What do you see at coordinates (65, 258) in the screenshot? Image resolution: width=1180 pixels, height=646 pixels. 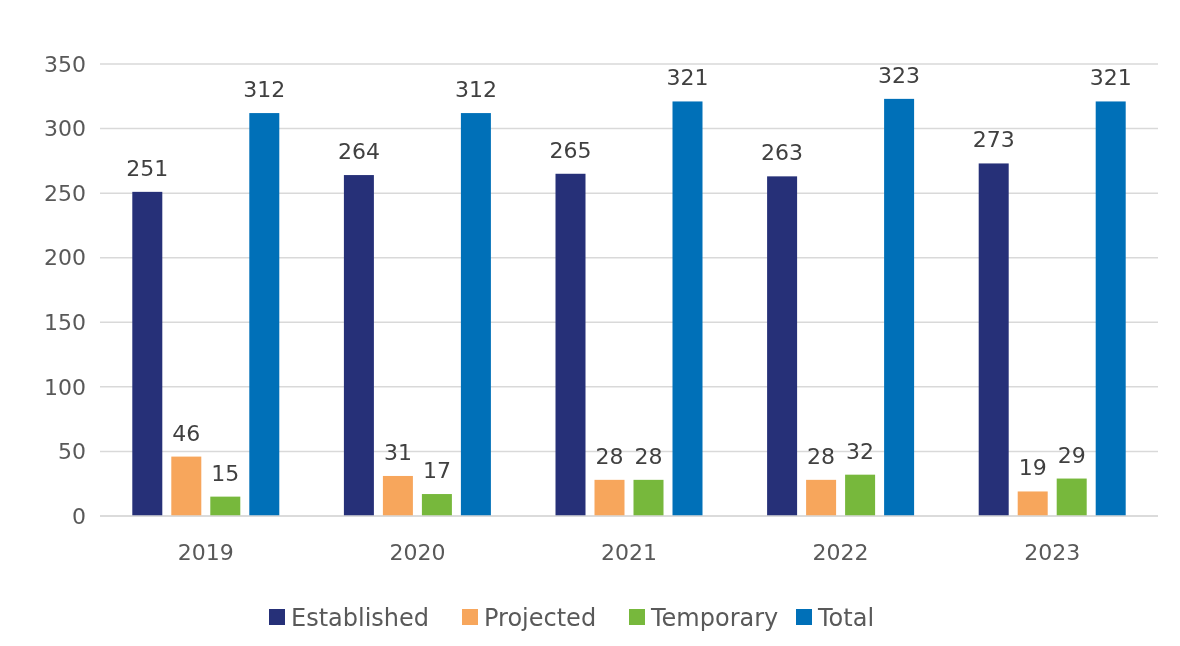 I see `y-tick-label: 200` at bounding box center [65, 258].